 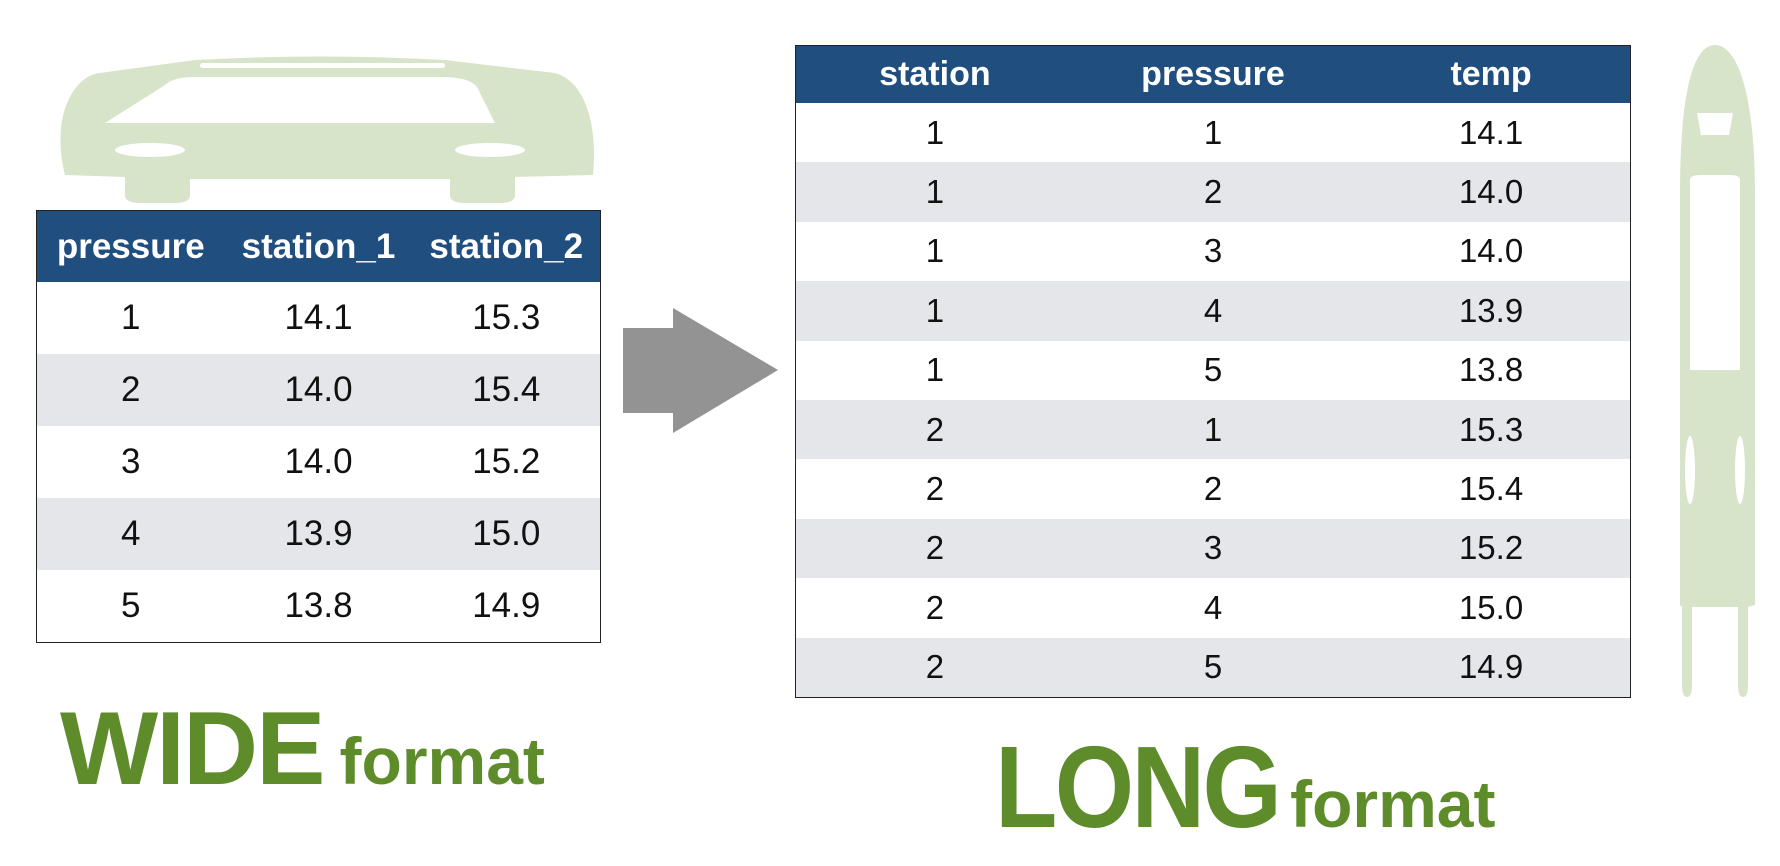 What do you see at coordinates (130, 534) in the screenshot?
I see `wide-cell: 4` at bounding box center [130, 534].